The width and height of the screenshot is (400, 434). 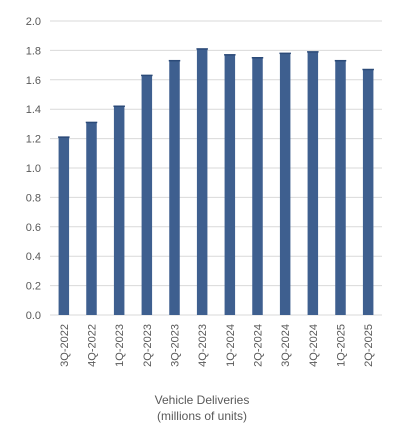 I want to click on x-tick-label: 2Q-2023, so click(x=148, y=345).